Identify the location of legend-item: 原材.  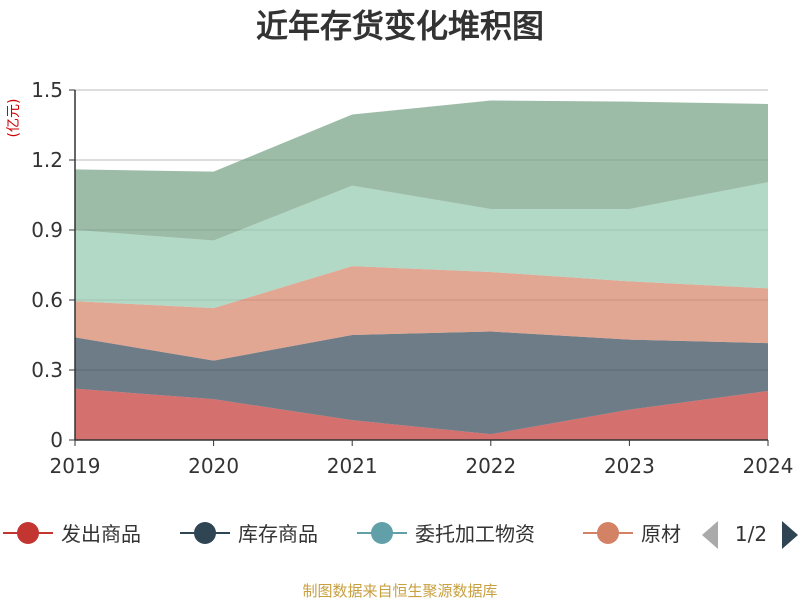
(632, 534).